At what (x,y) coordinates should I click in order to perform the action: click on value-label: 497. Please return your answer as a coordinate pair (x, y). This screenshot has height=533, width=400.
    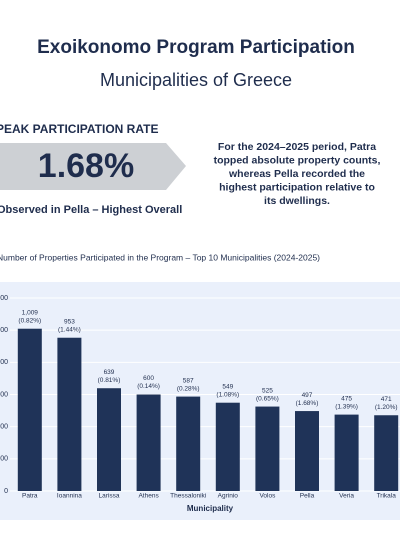
    Looking at the image, I should click on (307, 395).